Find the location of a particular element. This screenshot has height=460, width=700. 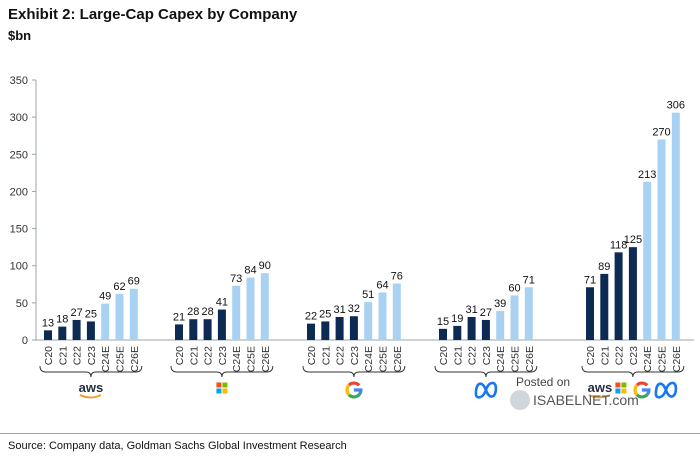

y-tick-label: 0 is located at coordinates (25, 341).